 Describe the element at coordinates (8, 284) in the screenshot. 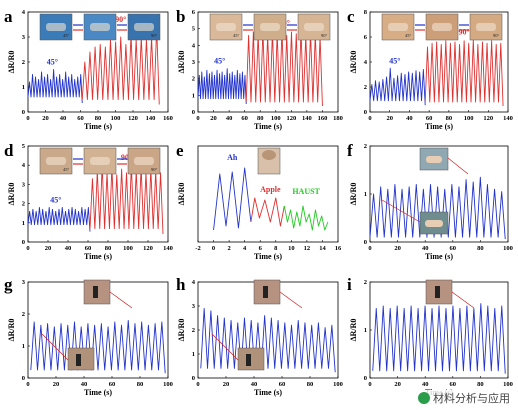

I see `panel-label: g` at that location.